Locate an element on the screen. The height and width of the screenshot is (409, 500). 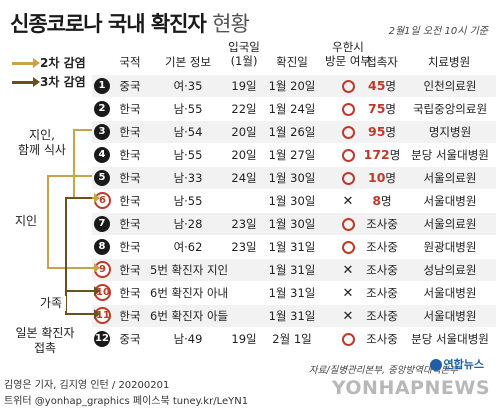
credits: 김영은 기자, 김지영 인턴 / 20200201 is located at coordinates (87, 385).